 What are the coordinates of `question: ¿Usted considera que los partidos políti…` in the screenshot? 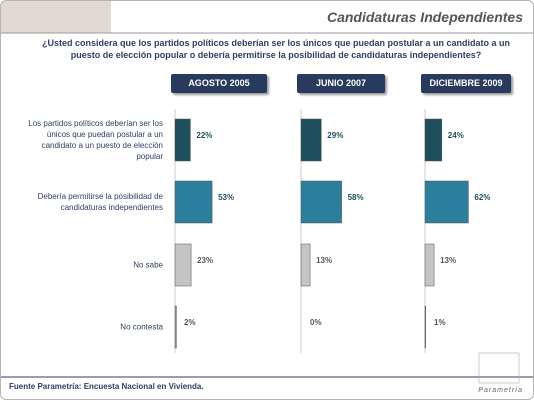 It's located at (276, 49).